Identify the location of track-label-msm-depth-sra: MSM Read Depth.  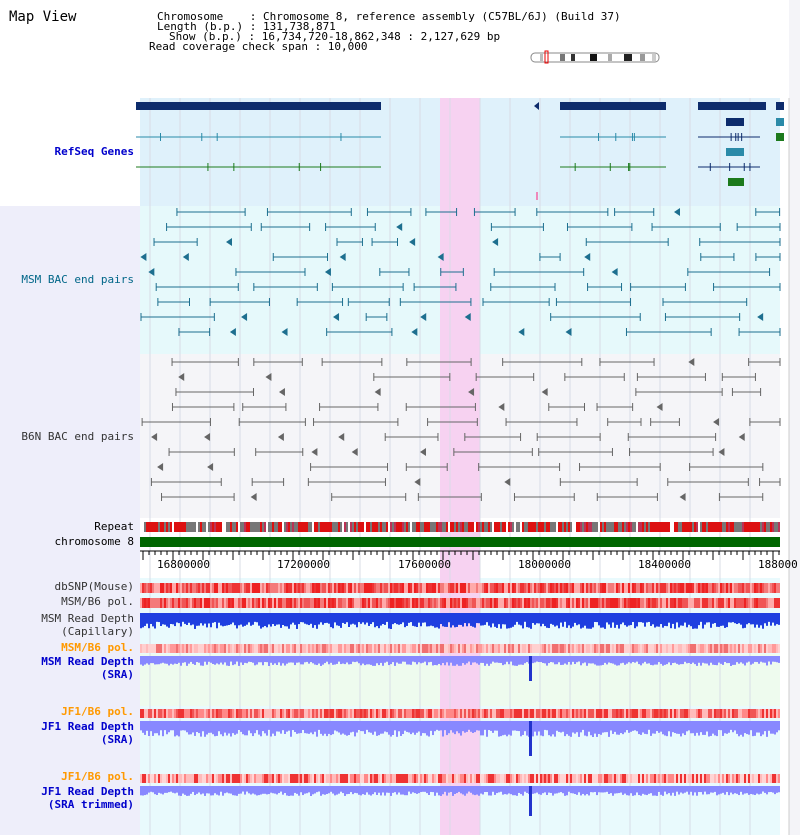
(87, 661).